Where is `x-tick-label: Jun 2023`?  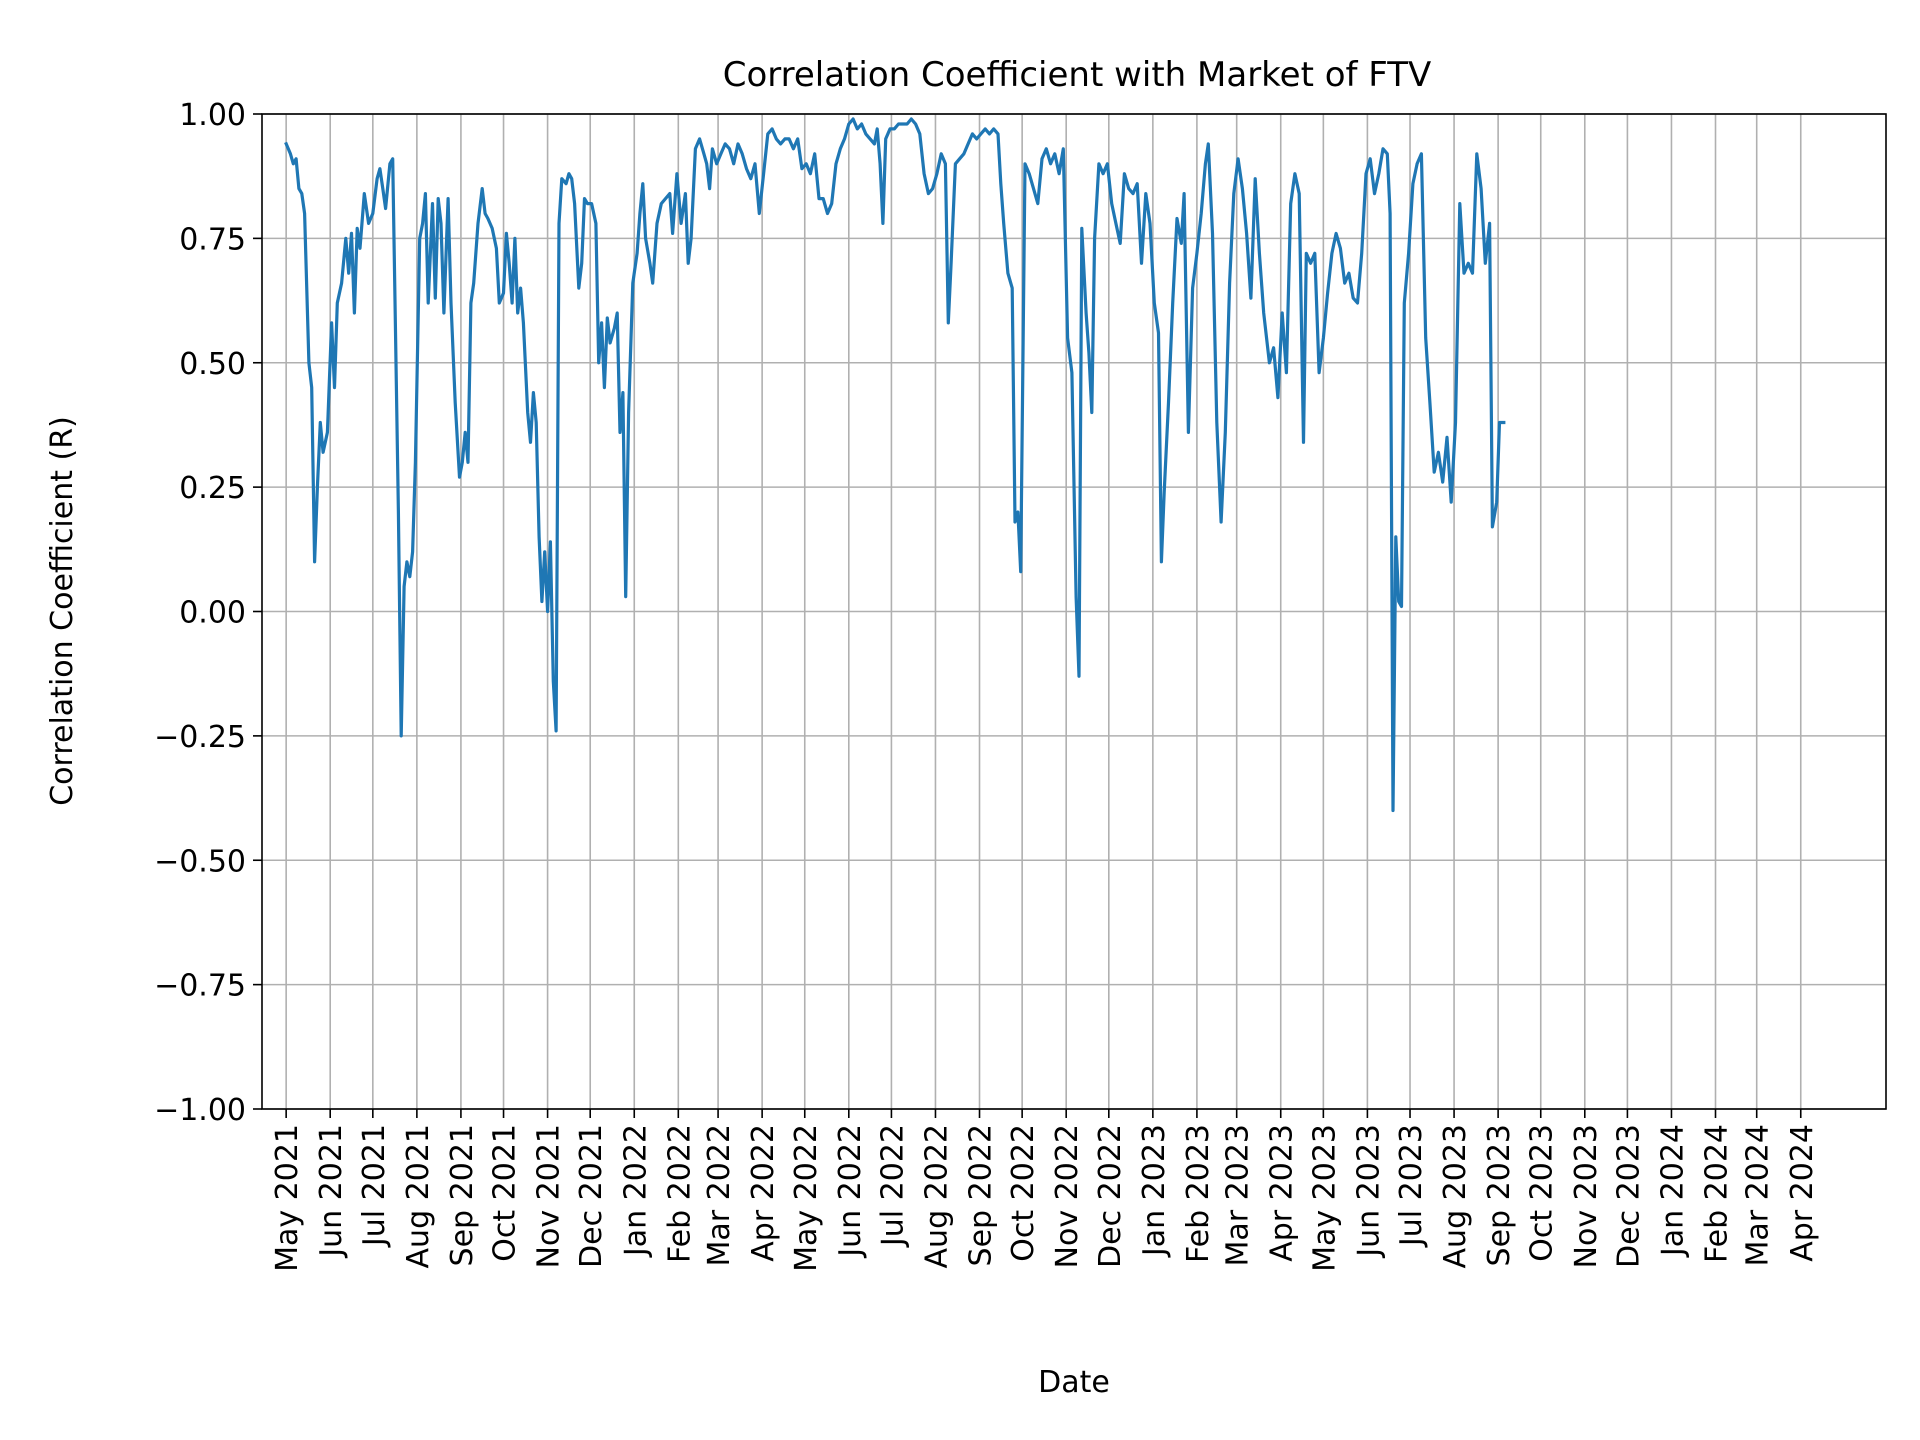 x-tick-label: Jun 2023 is located at coordinates (1368, 1191).